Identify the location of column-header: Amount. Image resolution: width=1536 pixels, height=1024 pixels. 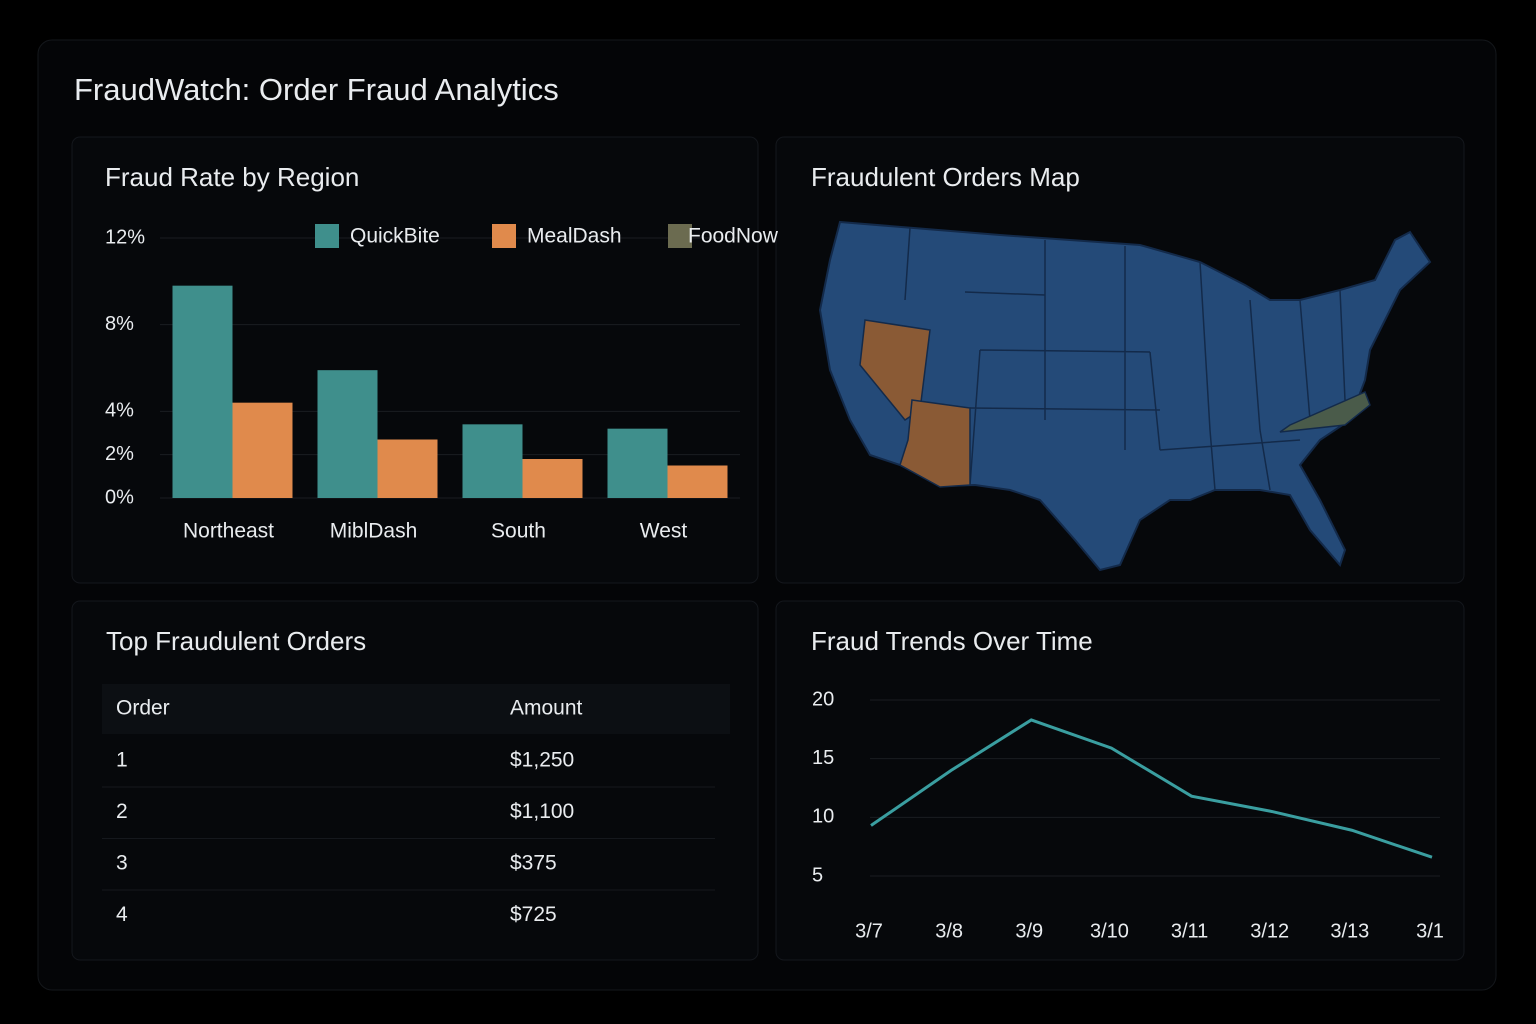
(546, 708).